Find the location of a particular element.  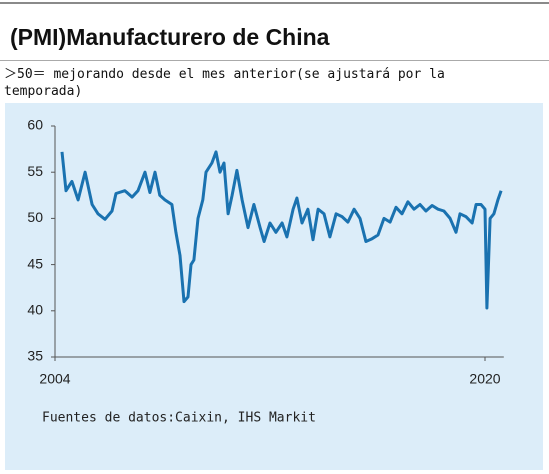

y-tick-label: 40 is located at coordinates (35, 310).